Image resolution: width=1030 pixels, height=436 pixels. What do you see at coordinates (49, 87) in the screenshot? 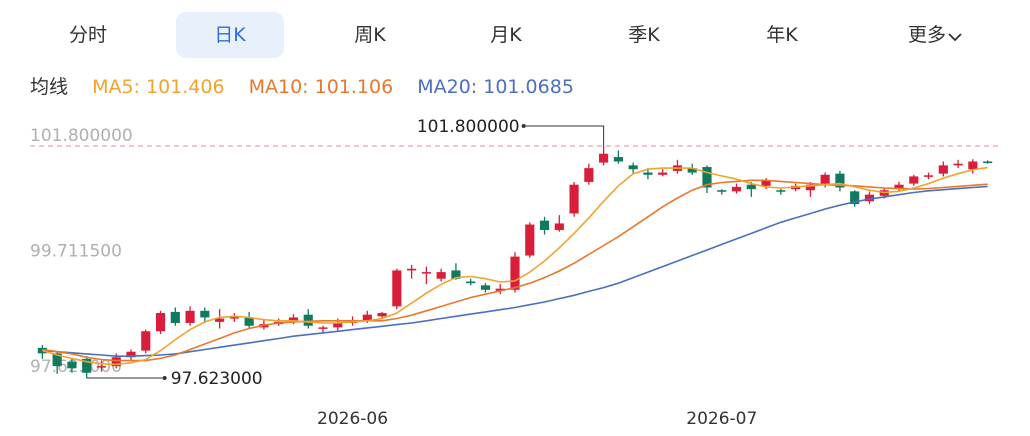
I see `ma-title: 均线` at bounding box center [49, 87].